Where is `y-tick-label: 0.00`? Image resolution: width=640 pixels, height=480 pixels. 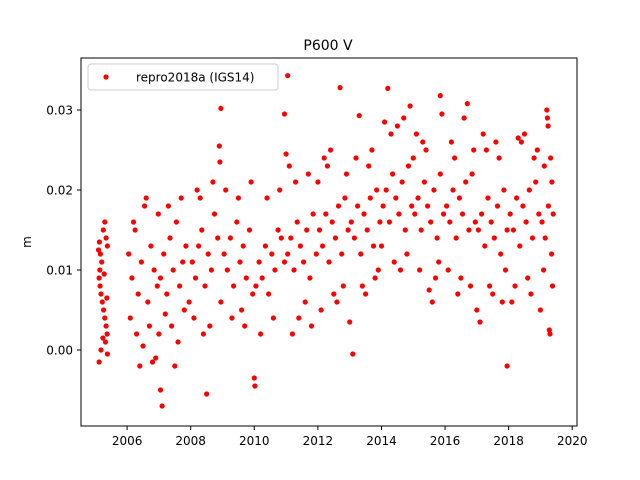
y-tick-label: 0.00 is located at coordinates (59, 351).